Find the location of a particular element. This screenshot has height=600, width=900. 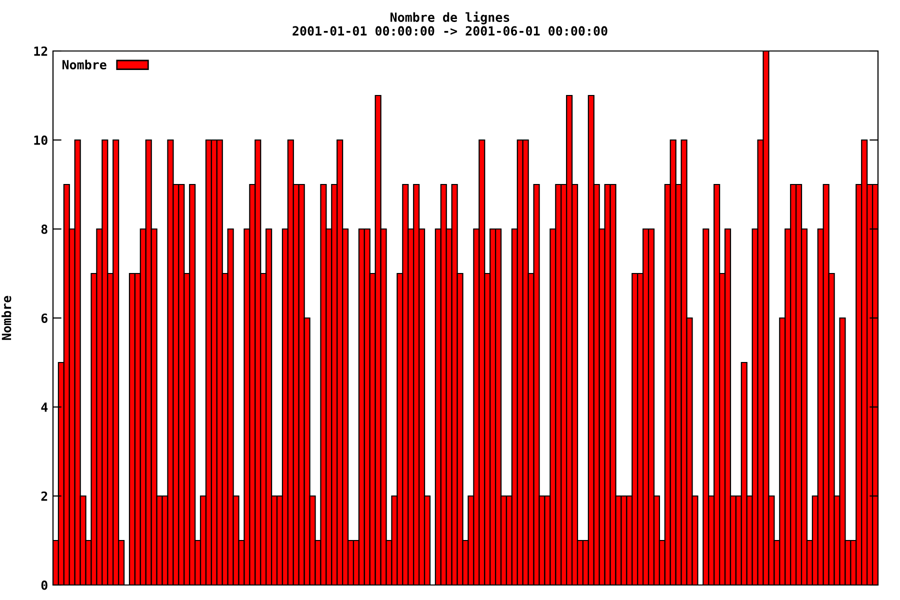

y-tick-label: 0 is located at coordinates (44, 585).